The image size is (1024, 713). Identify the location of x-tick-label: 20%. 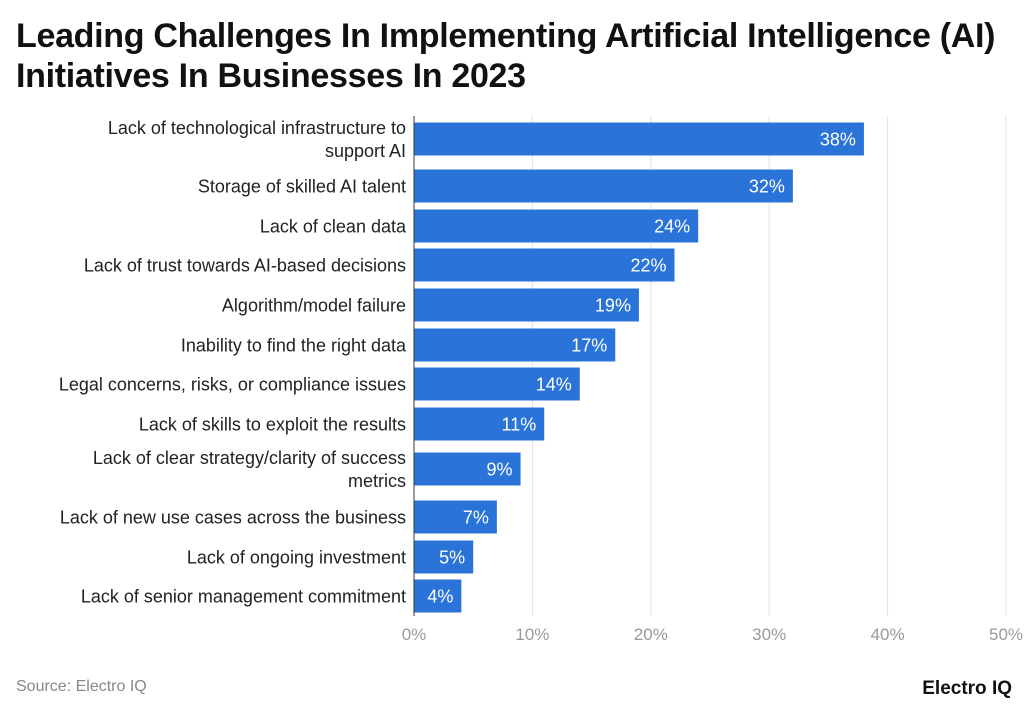
(651, 634).